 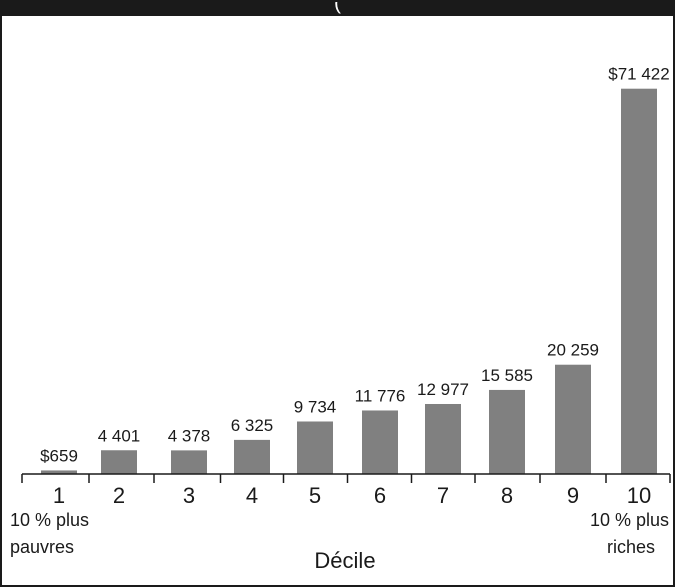 I want to click on x-tick-label-7: 7, so click(x=443, y=495).